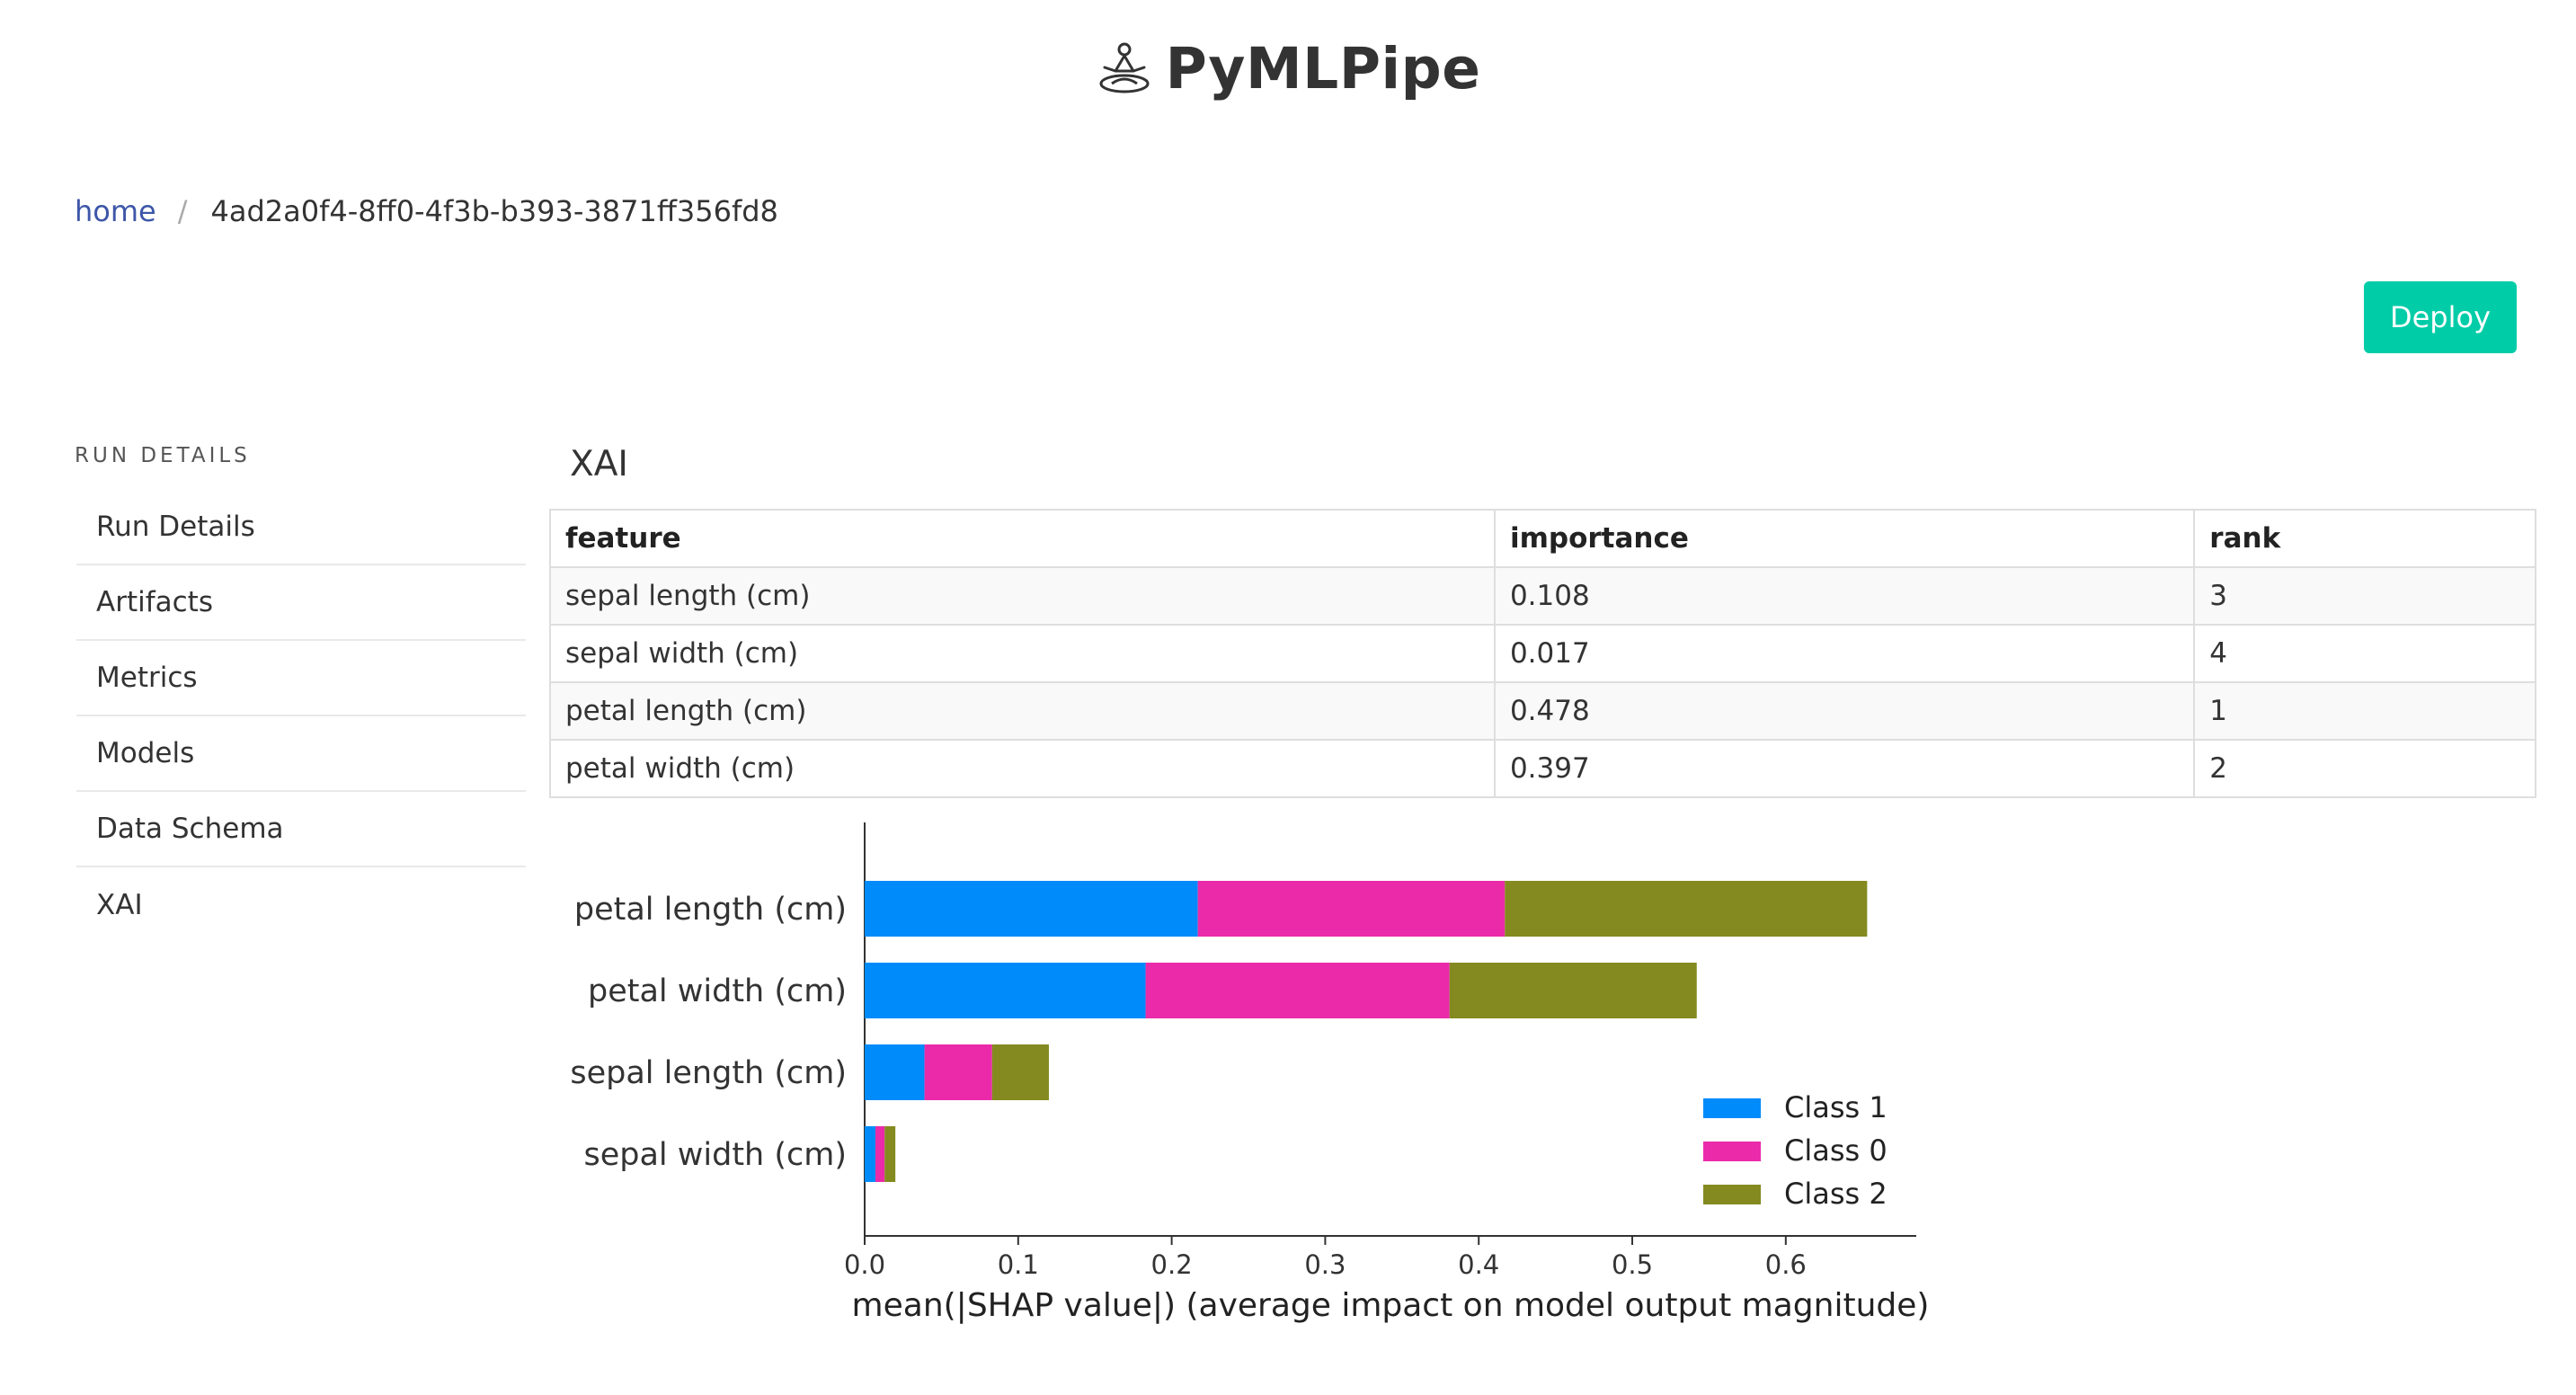 Image resolution: width=2576 pixels, height=1395 pixels. Describe the element at coordinates (1836, 1150) in the screenshot. I see `legend-label: Class 0` at that location.